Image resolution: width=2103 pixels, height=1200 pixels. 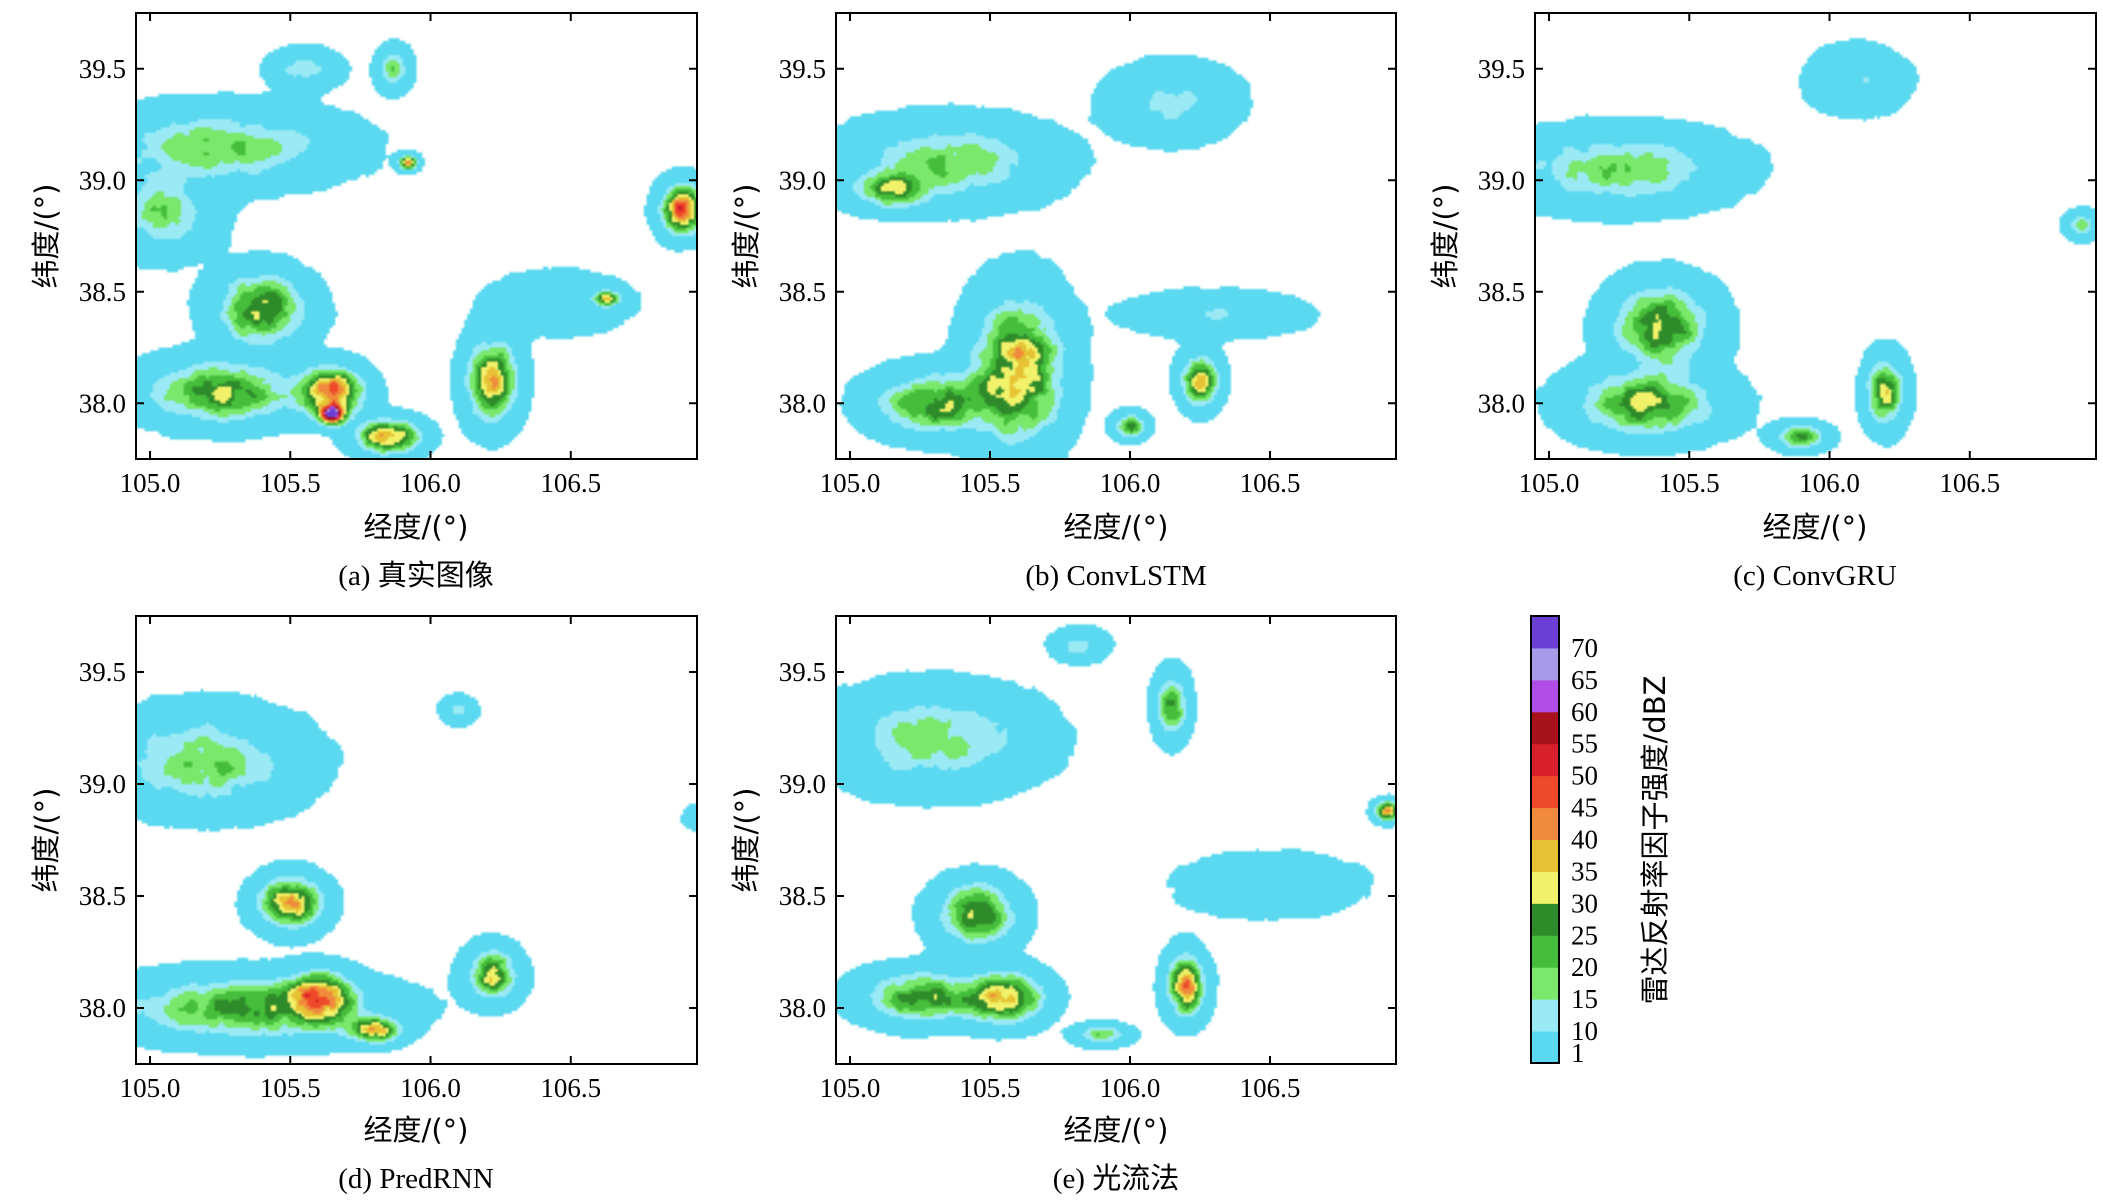 What do you see at coordinates (46, 236) in the screenshot?
I see `panel-a-ylabel: 纬度/(°)` at bounding box center [46, 236].